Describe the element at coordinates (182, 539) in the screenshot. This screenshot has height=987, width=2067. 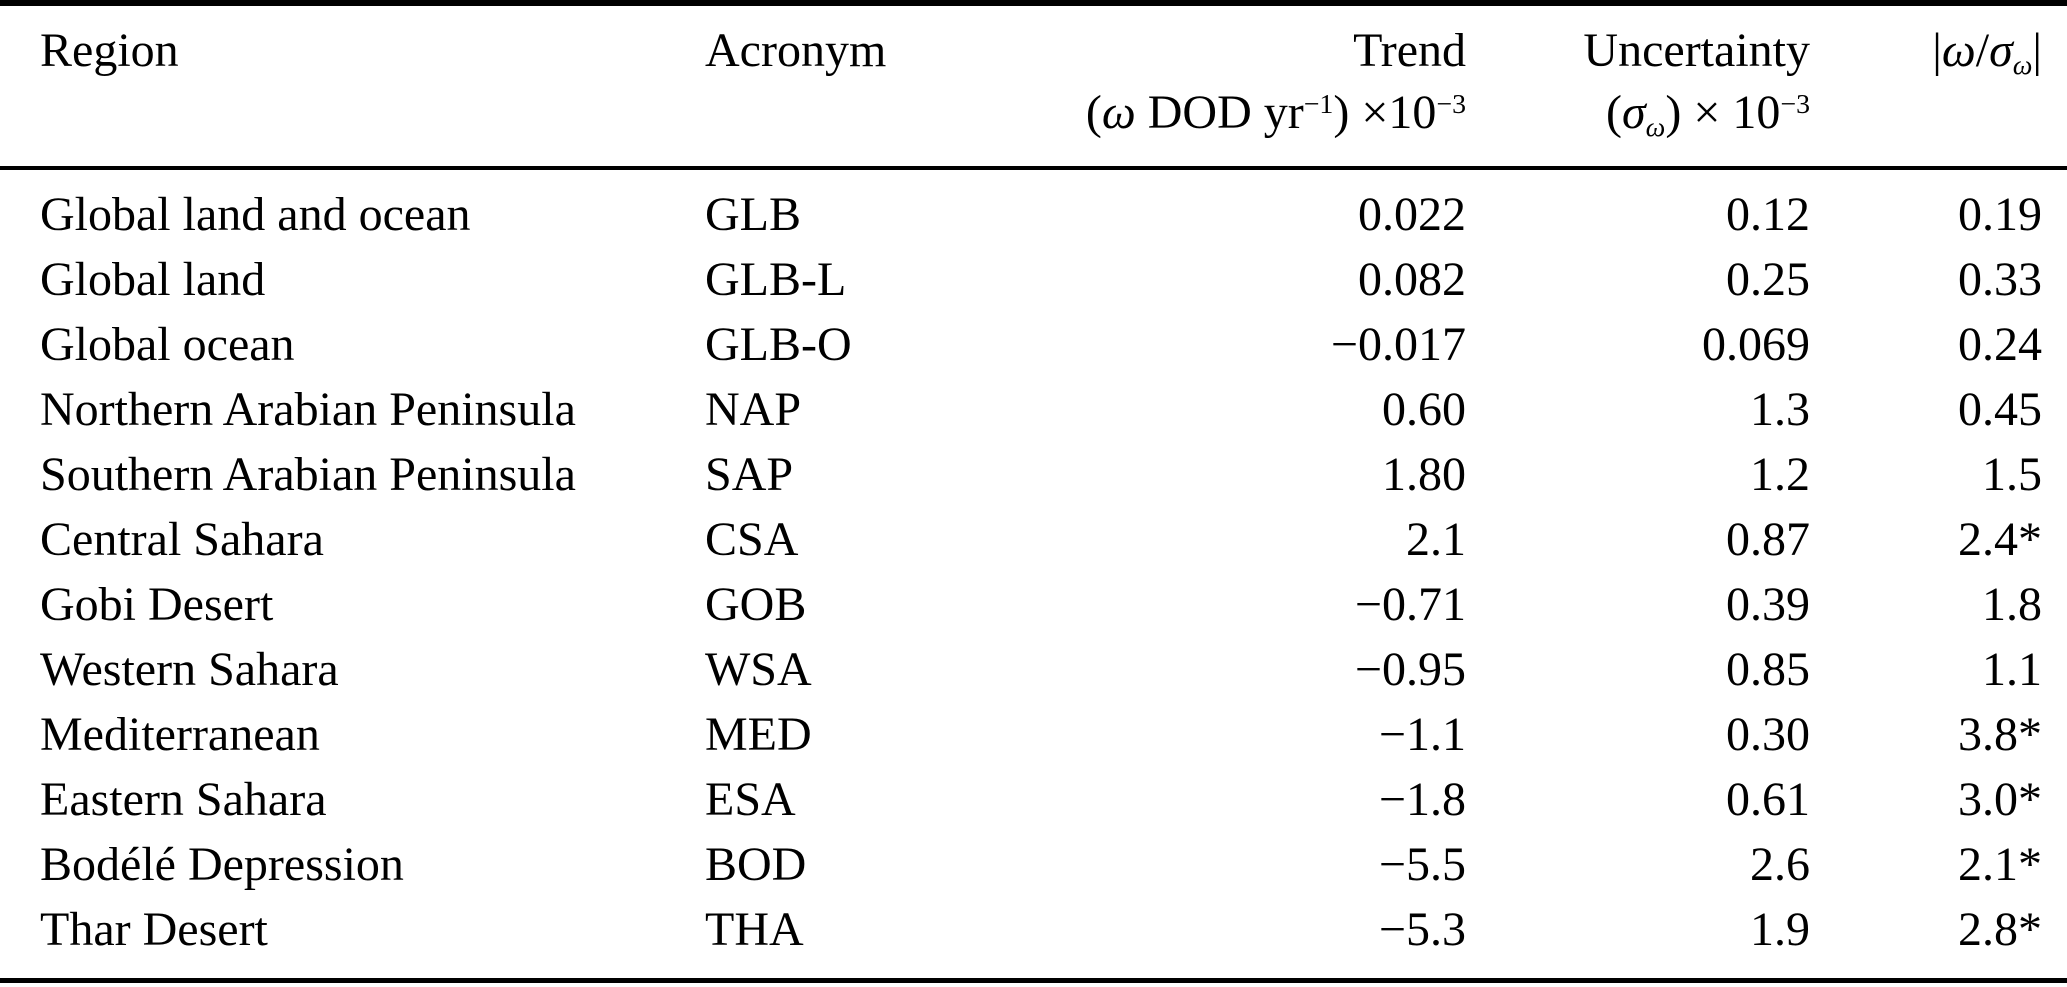
I see `region-cell: Central Sahara` at that location.